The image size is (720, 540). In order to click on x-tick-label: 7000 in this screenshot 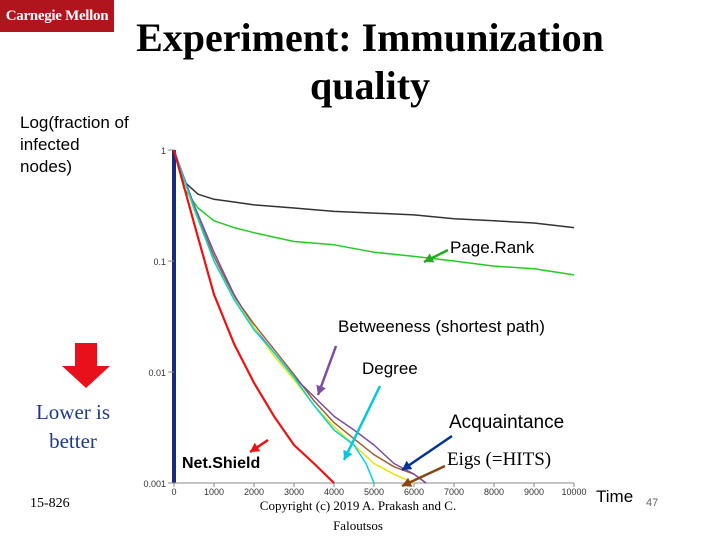, I will do `click(454, 492)`.